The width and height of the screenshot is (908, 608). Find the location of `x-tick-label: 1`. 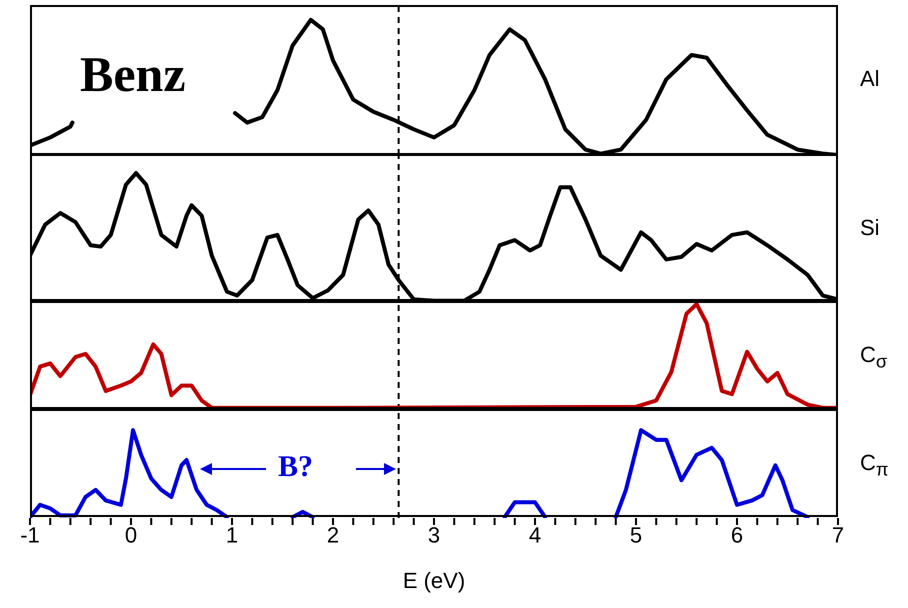

x-tick-label: 1 is located at coordinates (232, 535).